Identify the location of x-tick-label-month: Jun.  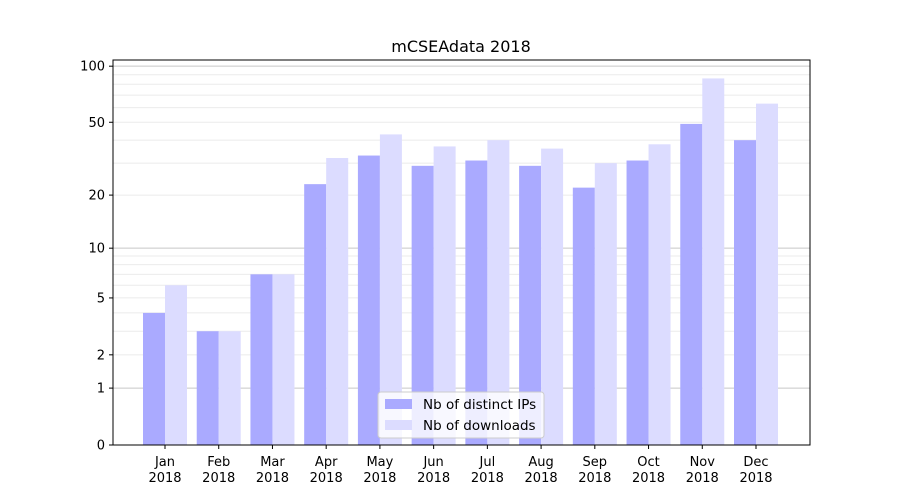
(432, 462).